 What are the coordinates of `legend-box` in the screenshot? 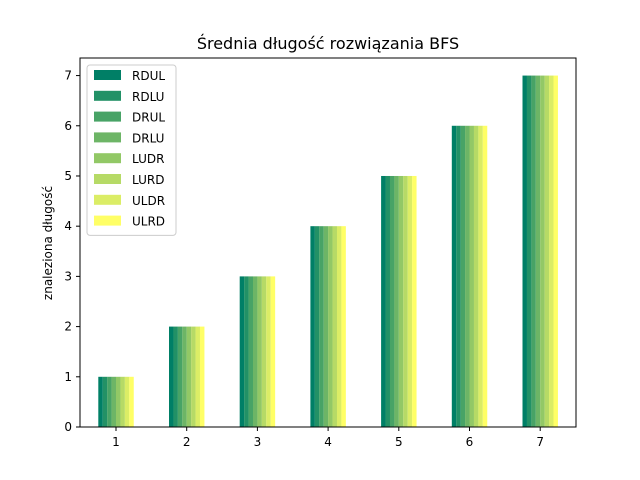 It's located at (131, 150).